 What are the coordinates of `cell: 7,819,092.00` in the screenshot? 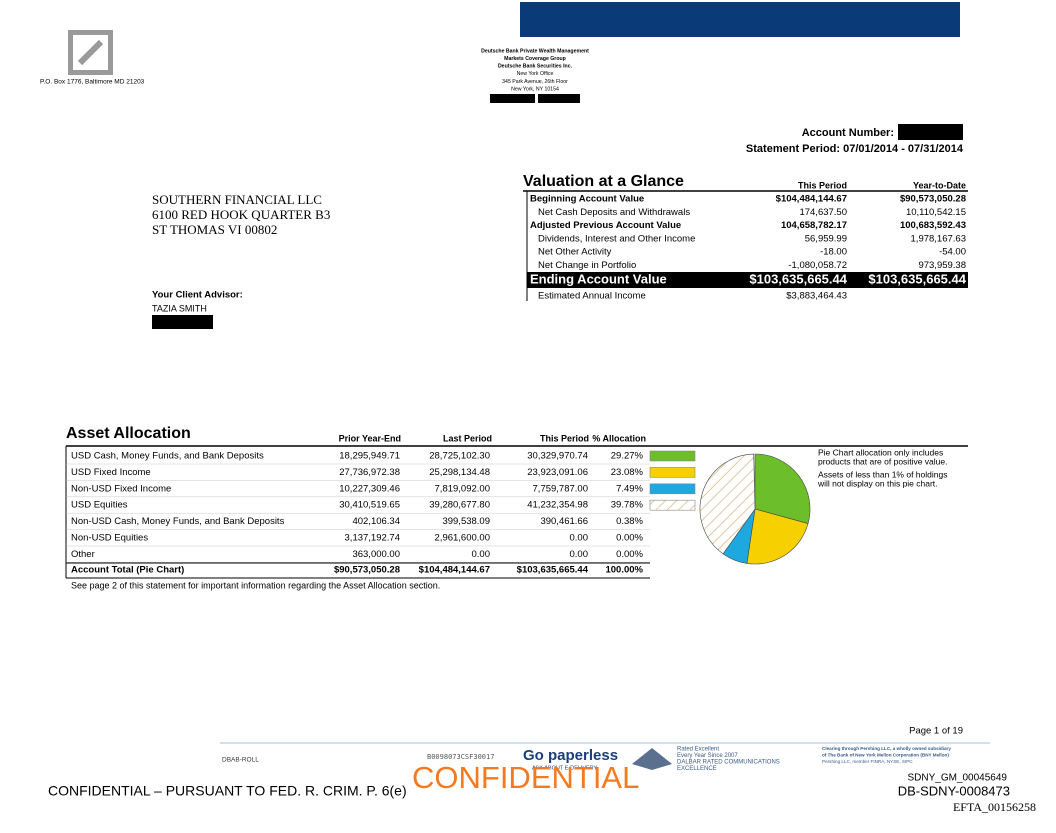 It's located at (462, 488).